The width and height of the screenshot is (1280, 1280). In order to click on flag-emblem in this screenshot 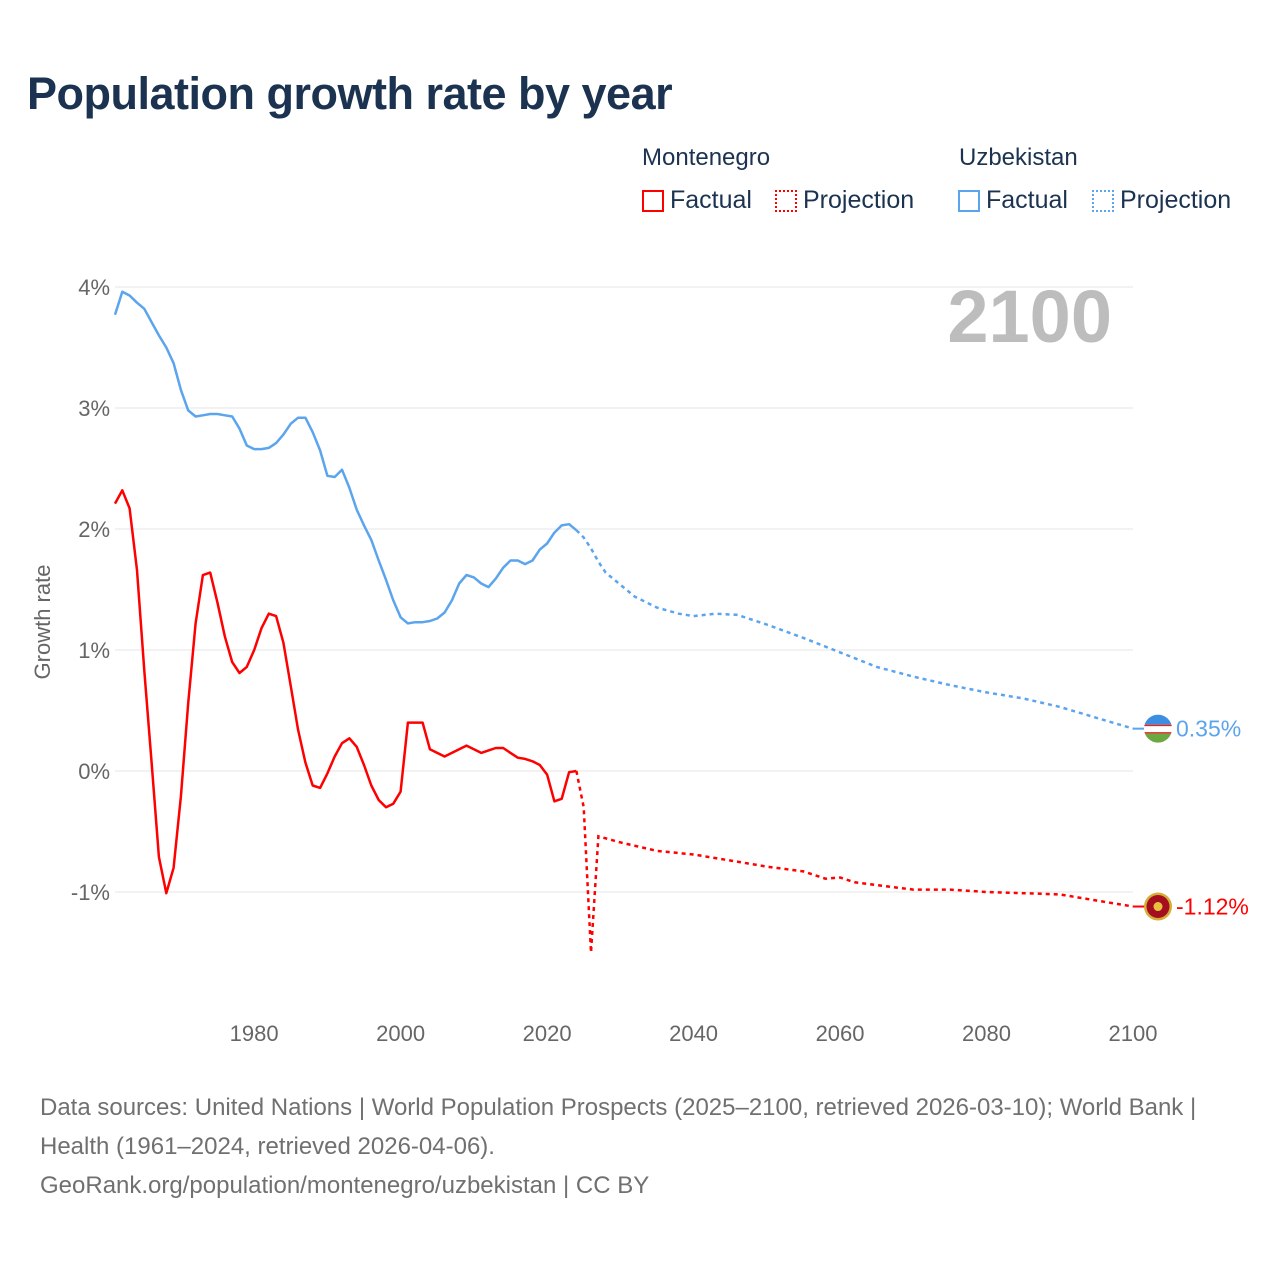, I will do `click(1158, 907)`.